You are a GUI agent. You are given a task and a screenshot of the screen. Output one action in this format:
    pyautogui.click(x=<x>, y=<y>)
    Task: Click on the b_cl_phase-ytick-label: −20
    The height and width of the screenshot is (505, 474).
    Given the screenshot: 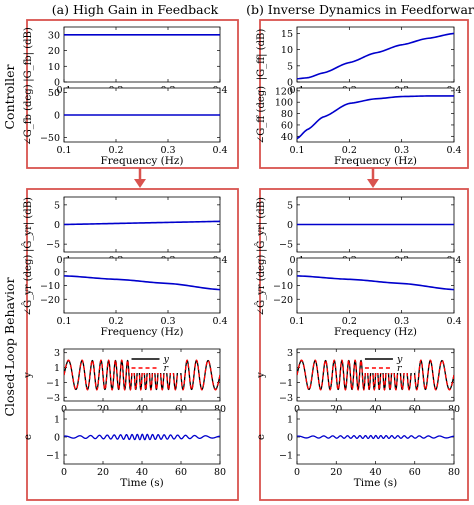 What is the action you would take?
    pyautogui.click(x=283, y=300)
    